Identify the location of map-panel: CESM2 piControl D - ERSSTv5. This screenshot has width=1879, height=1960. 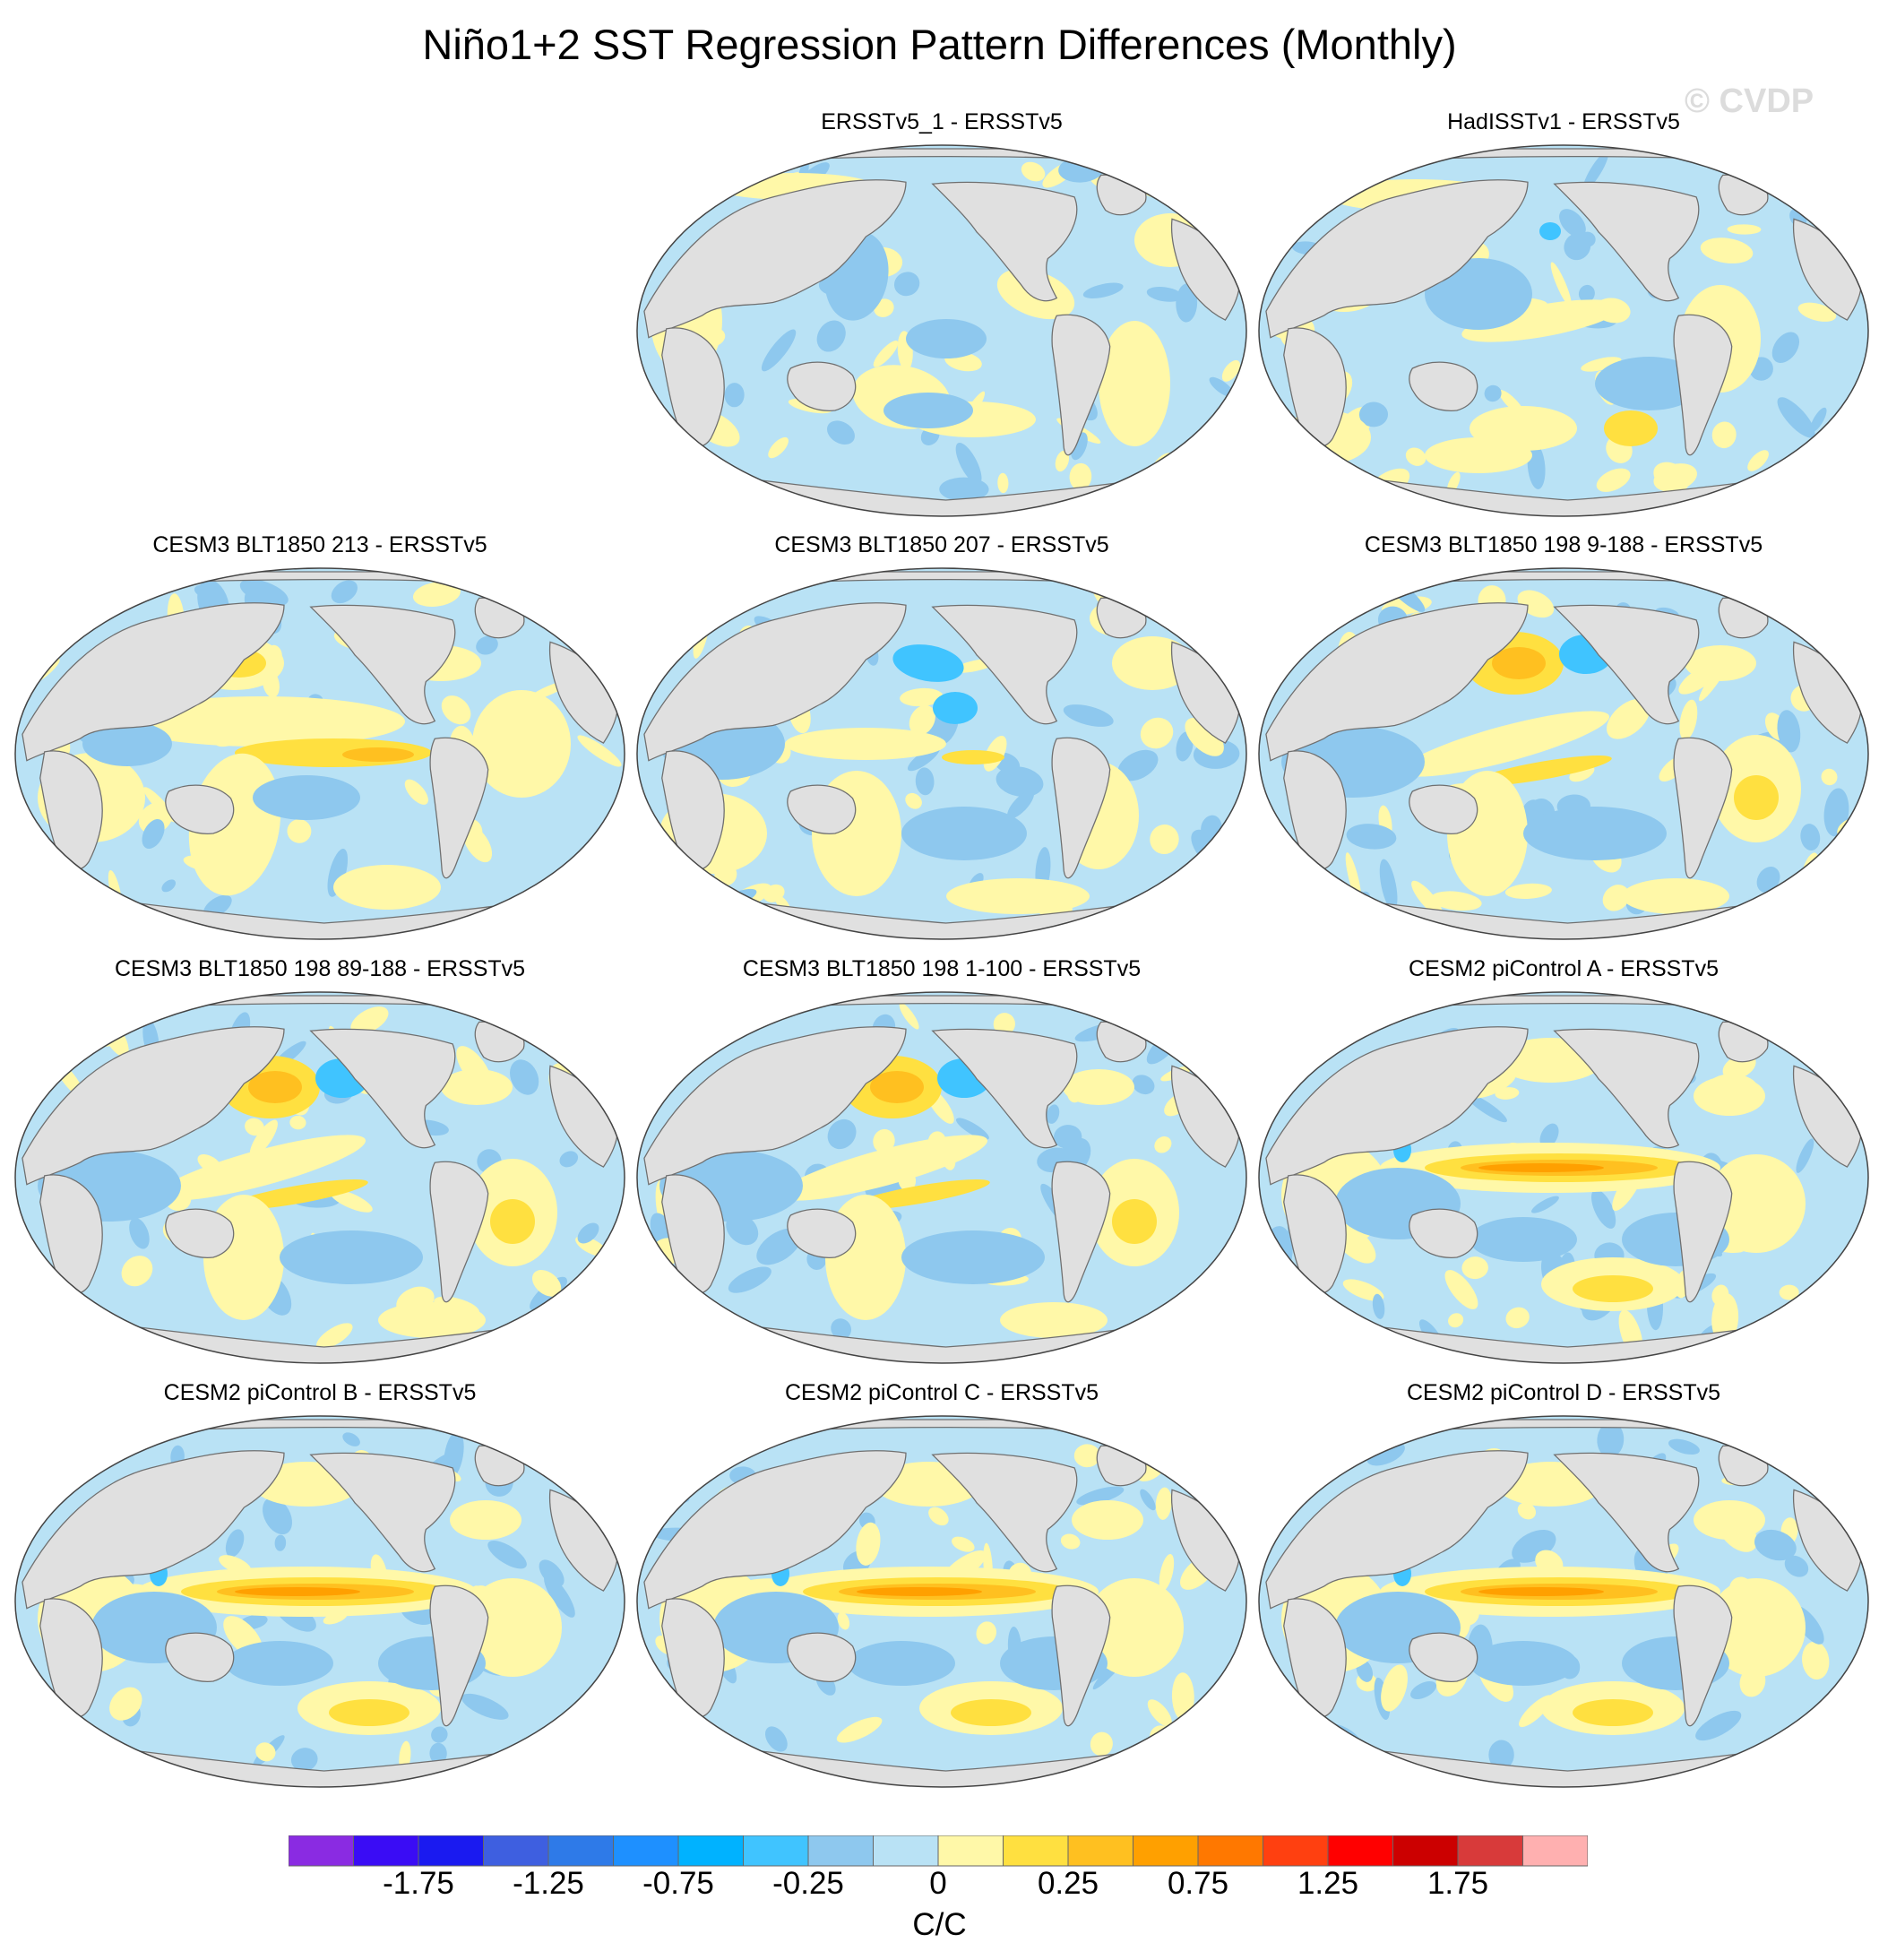
(1563, 1586).